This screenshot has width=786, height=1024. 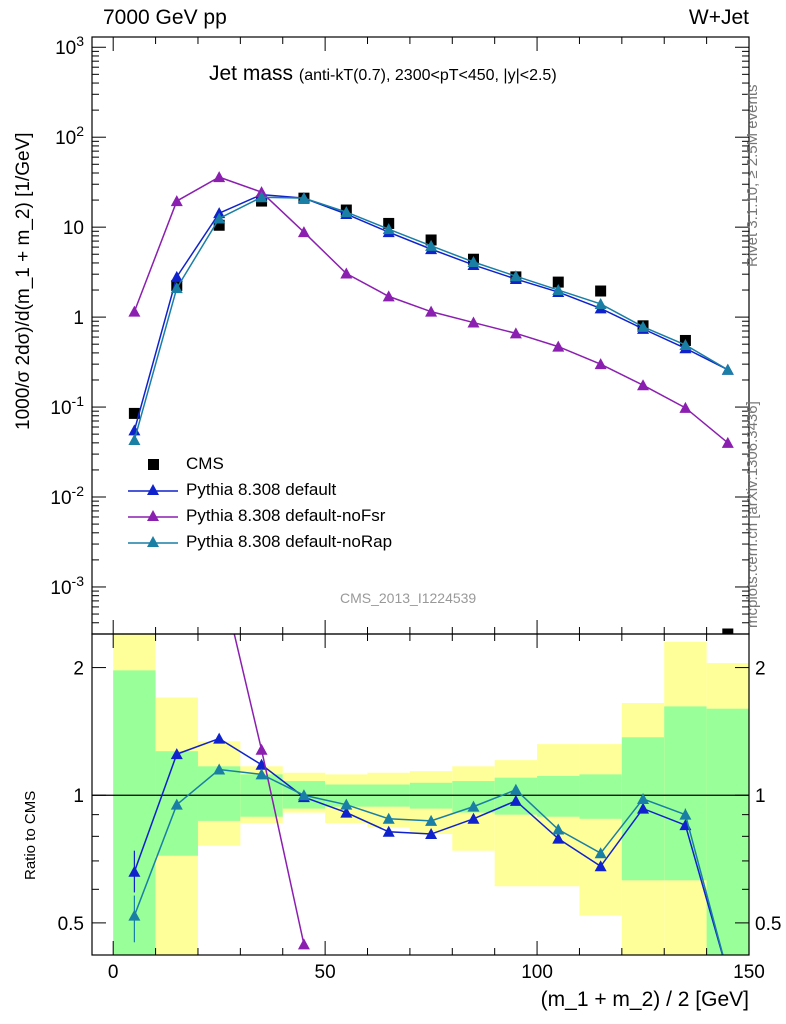 What do you see at coordinates (78, 796) in the screenshot?
I see `ratio-y-tick-label-left: 1` at bounding box center [78, 796].